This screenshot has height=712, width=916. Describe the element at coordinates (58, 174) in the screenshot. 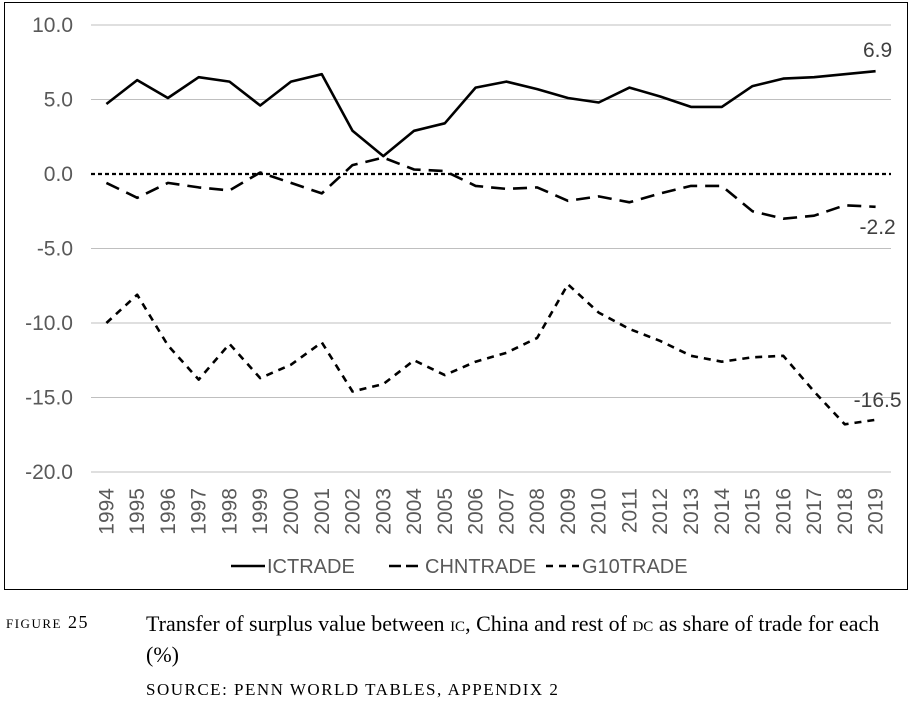

I see `y-tick-label: 0.0` at that location.